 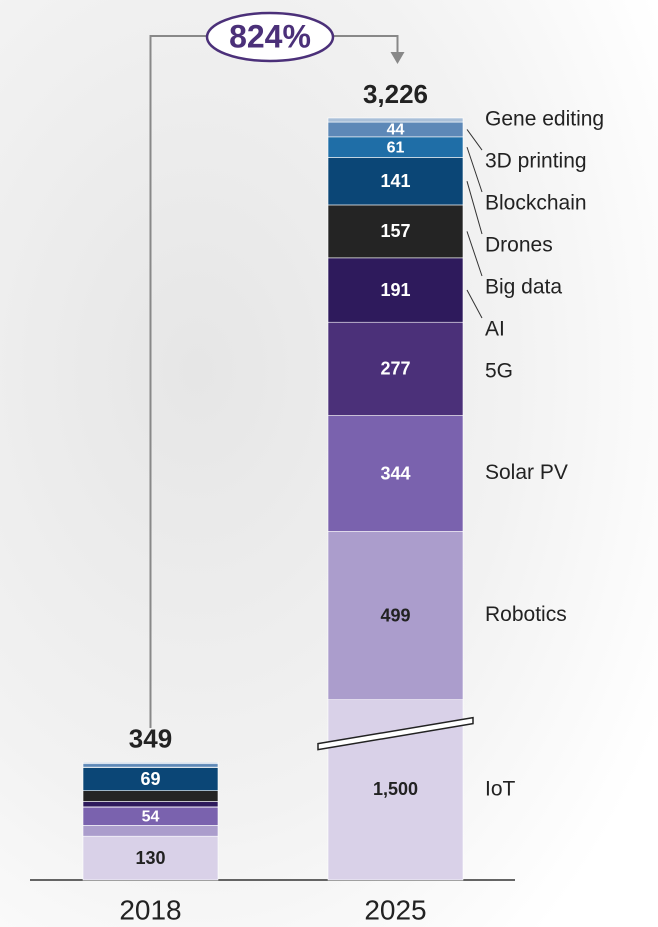 What do you see at coordinates (526, 614) in the screenshot?
I see `legend-label: Robotics` at bounding box center [526, 614].